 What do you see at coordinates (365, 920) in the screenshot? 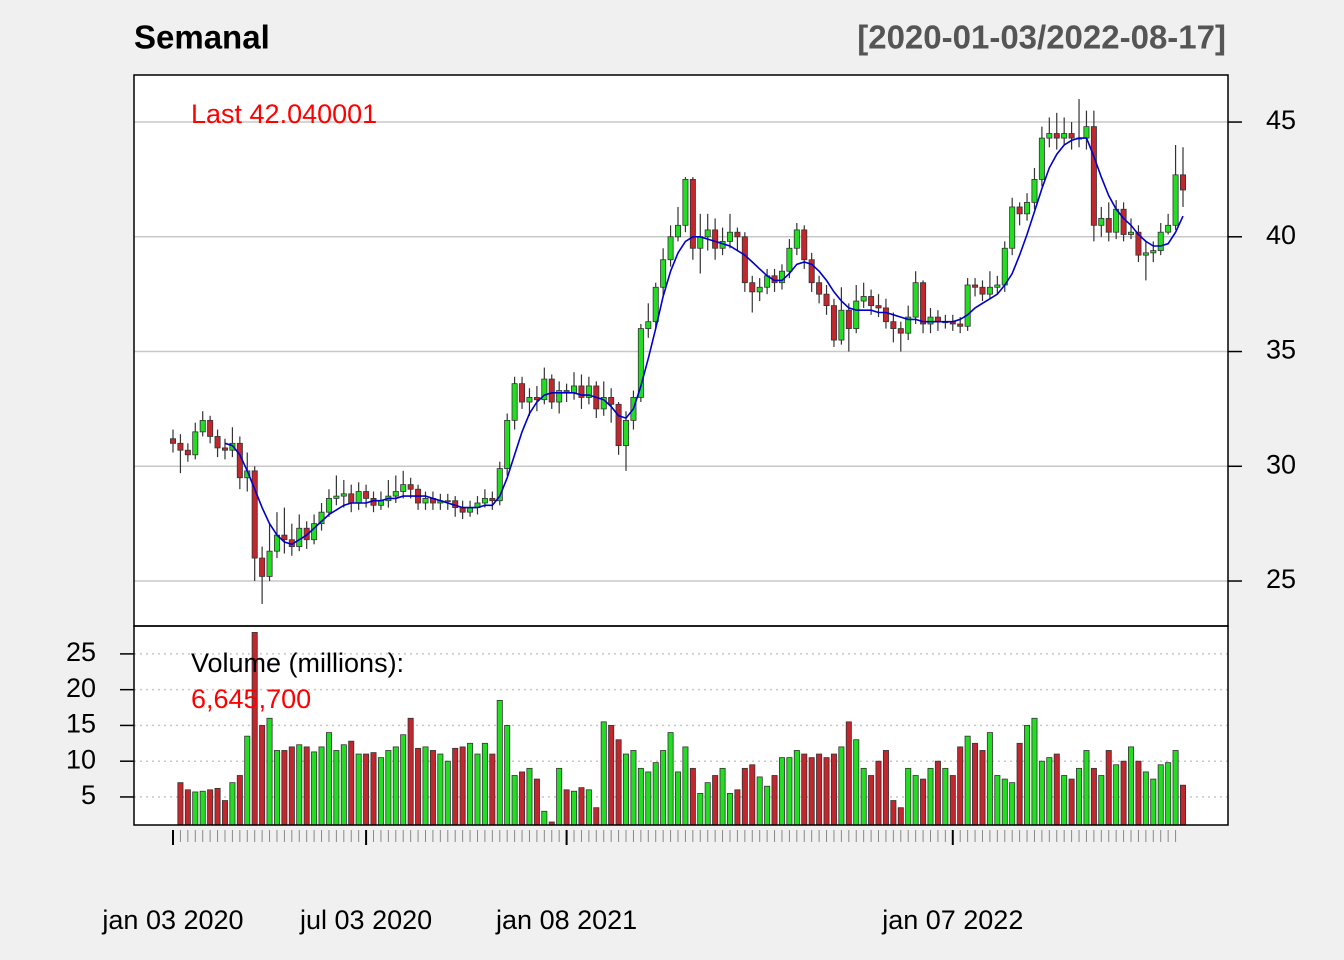
I see `x-tick-label: jul 03 2020` at bounding box center [365, 920].